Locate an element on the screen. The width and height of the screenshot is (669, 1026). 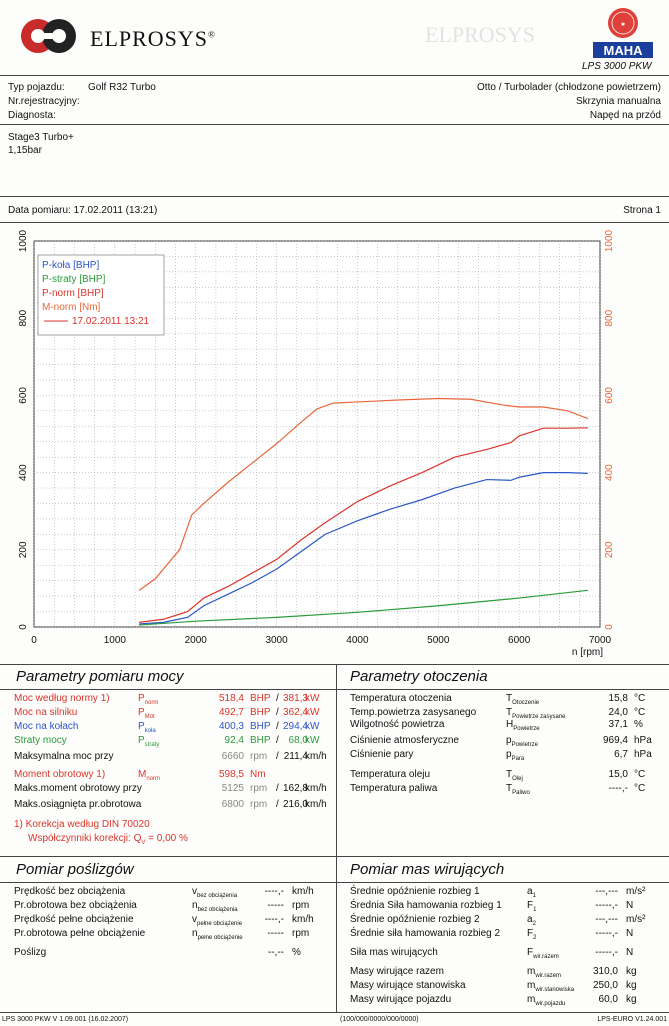
ambient-row-label: Temperatura otoczenia is located at coordinates (401, 698).